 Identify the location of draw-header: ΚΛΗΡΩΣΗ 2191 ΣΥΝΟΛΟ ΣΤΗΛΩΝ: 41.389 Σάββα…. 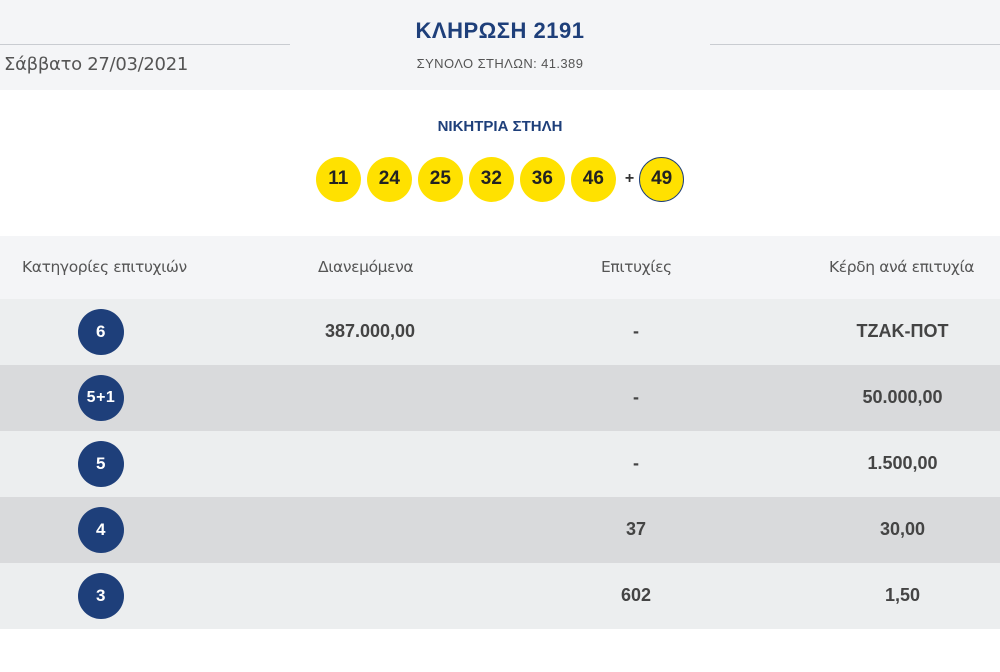
(500, 45).